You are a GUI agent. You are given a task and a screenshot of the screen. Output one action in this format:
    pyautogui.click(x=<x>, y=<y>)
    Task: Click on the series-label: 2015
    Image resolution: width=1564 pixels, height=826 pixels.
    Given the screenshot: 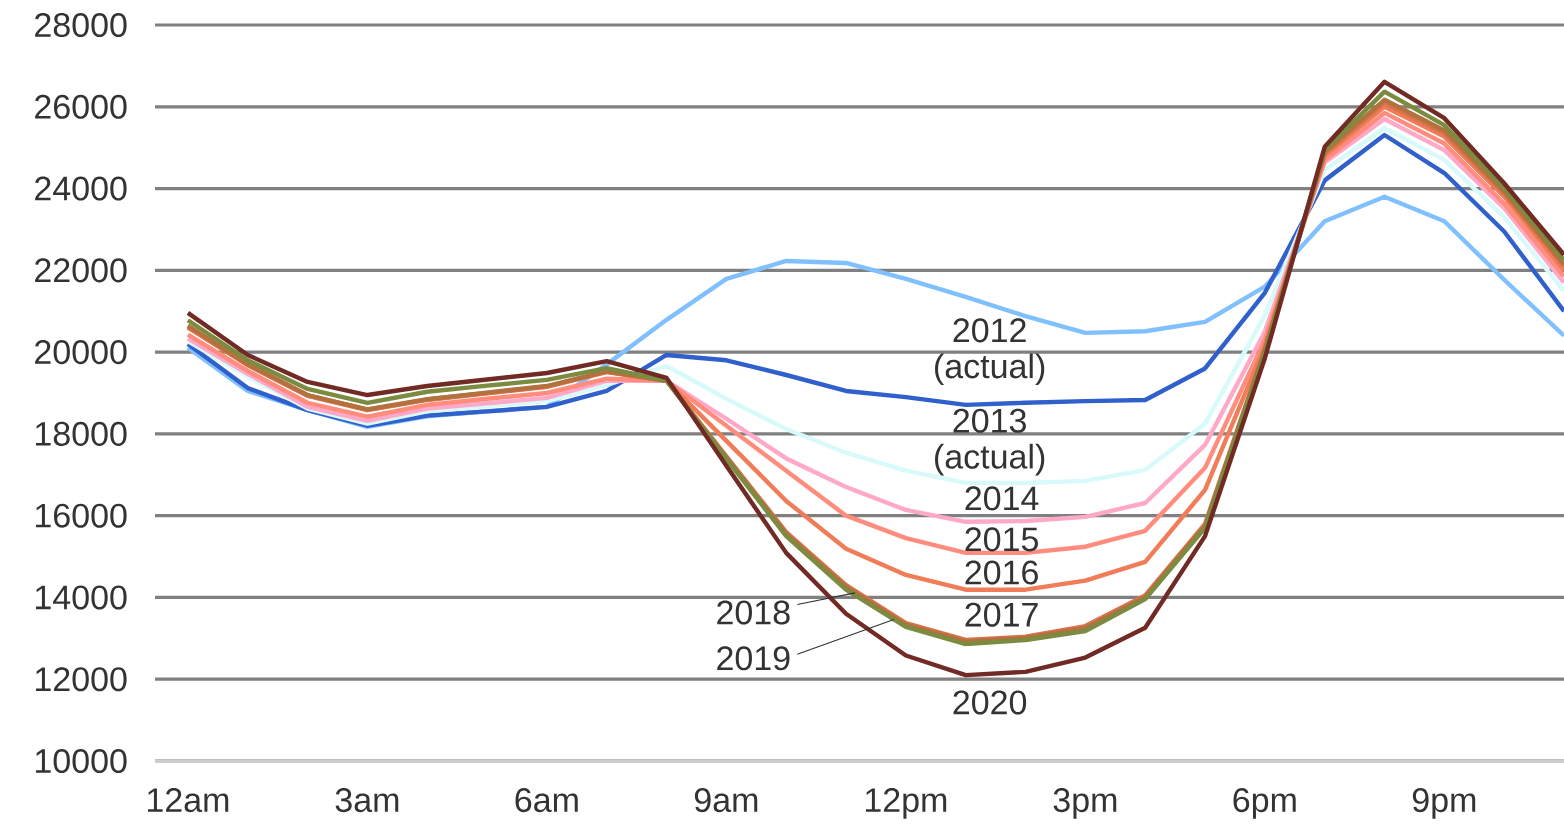 What is the action you would take?
    pyautogui.click(x=1001, y=539)
    